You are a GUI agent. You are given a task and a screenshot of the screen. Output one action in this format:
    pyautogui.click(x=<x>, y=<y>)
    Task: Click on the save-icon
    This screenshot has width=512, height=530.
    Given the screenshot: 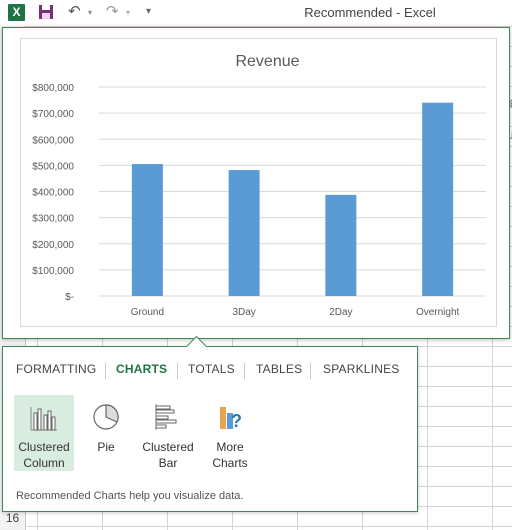 What is the action you would take?
    pyautogui.click(x=46, y=12)
    